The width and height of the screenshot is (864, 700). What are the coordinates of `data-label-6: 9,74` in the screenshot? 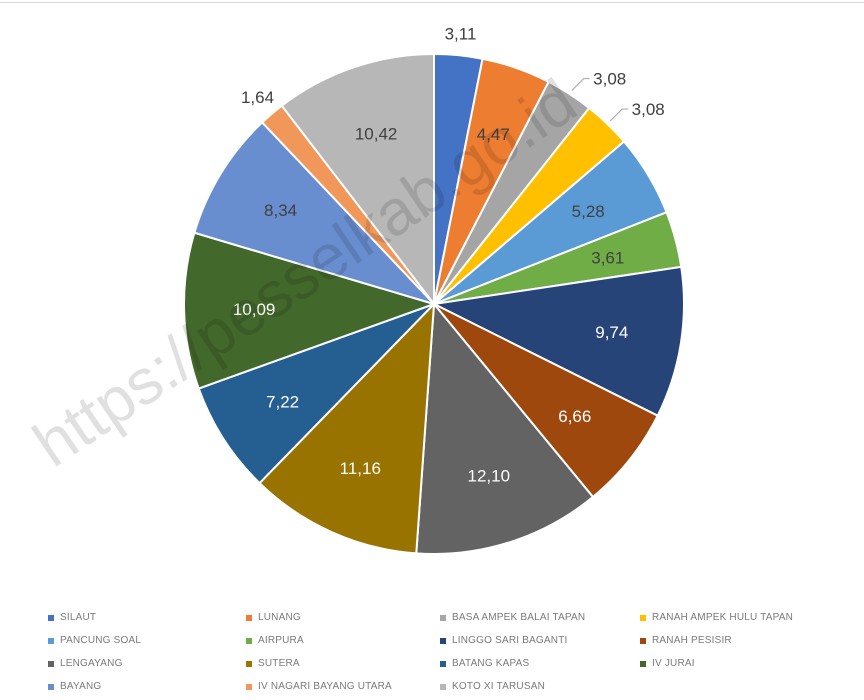 It's located at (611, 332).